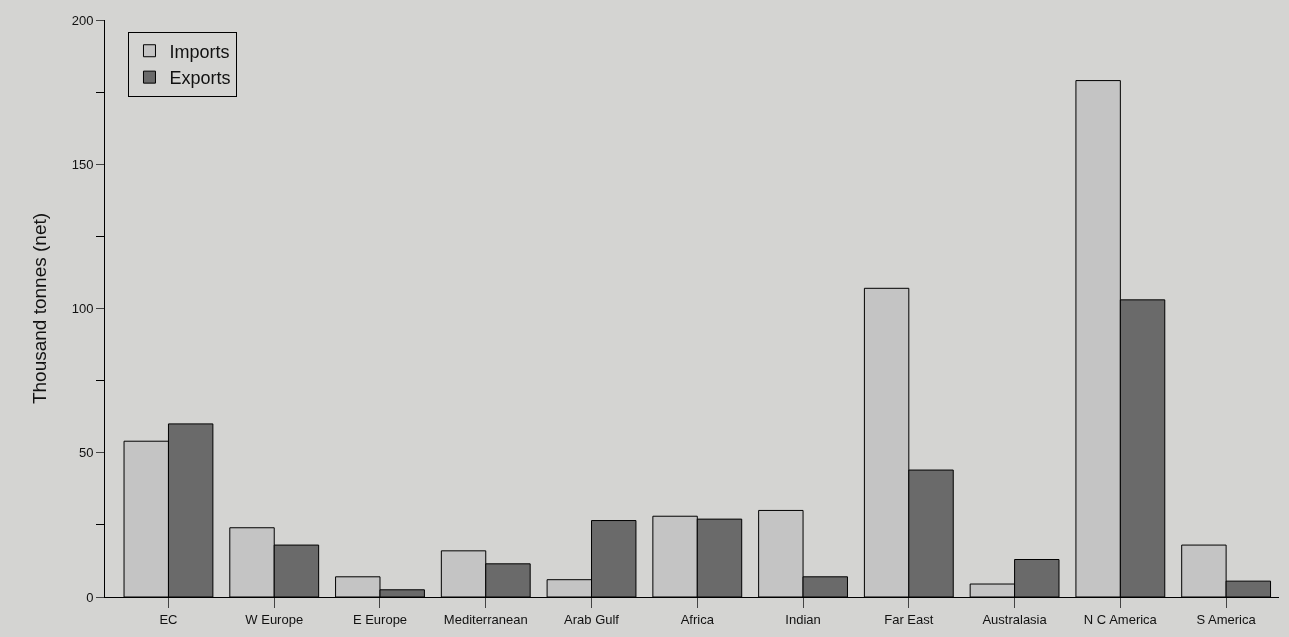 Image resolution: width=1289 pixels, height=637 pixels. Describe the element at coordinates (1226, 619) in the screenshot. I see `x-tick-label: S America` at that location.